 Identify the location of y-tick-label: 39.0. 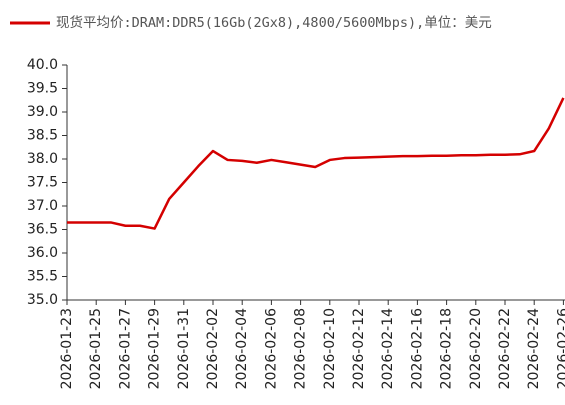
(42, 112).